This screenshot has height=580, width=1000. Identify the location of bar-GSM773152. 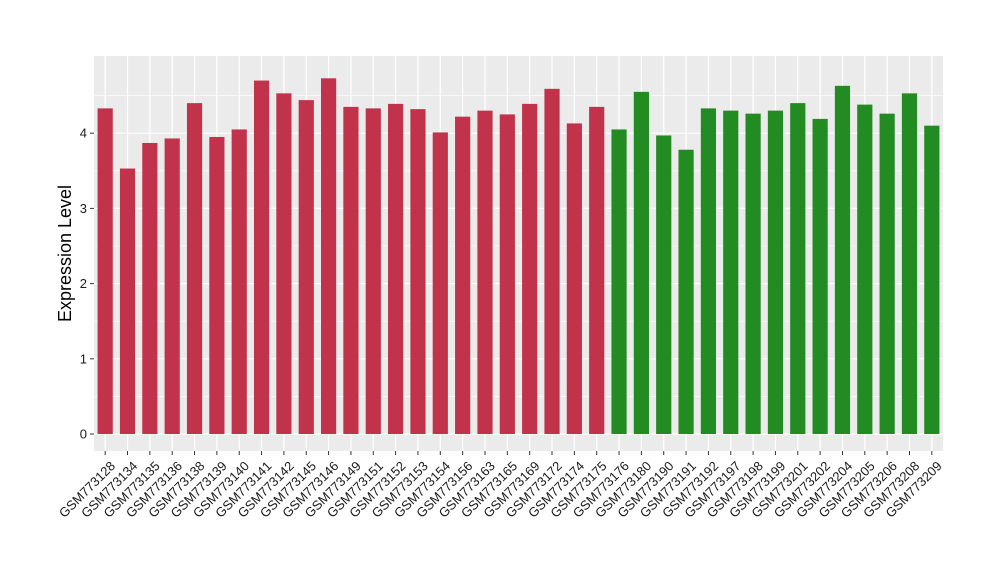
(396, 268).